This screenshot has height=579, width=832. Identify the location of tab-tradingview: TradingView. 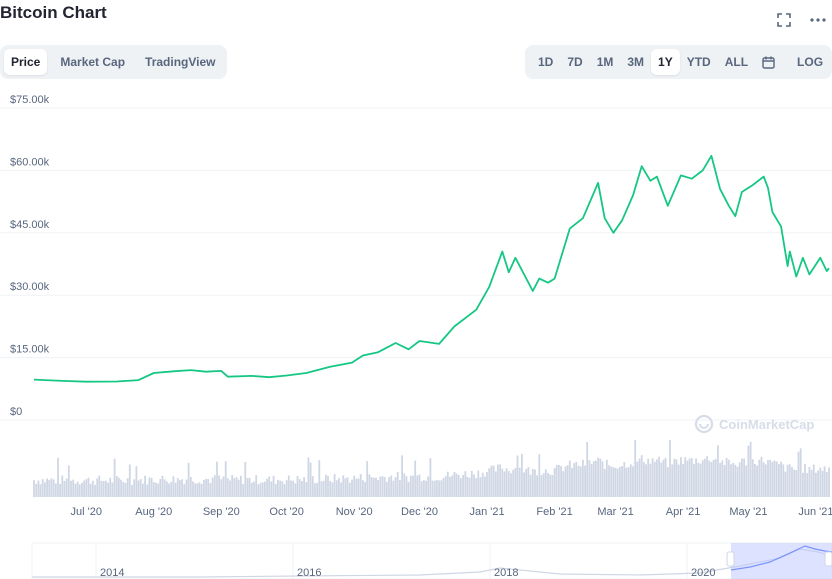
(180, 62).